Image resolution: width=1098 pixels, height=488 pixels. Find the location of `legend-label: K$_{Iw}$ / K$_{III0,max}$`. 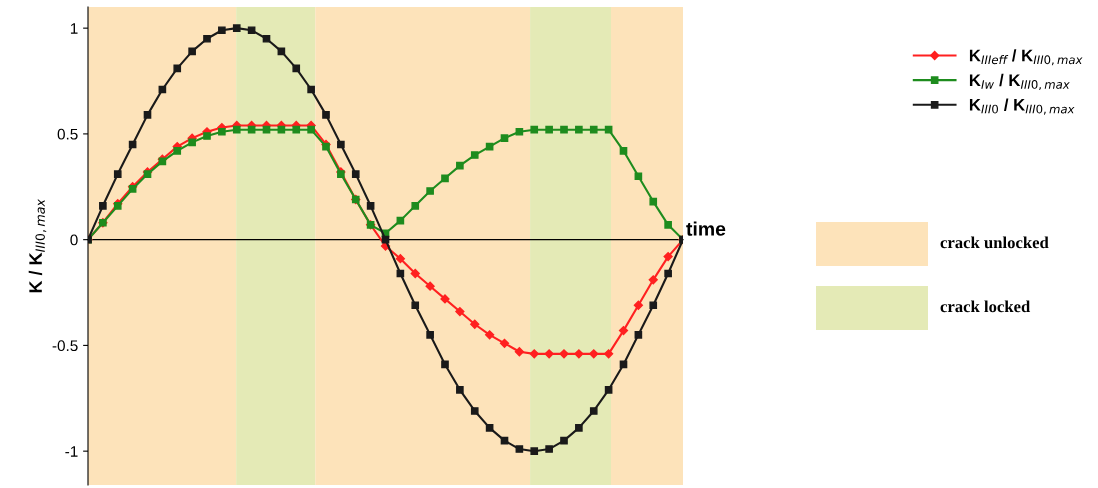

legend-label: K$_{Iw}$ / K$_{III0,max}$ is located at coordinates (1019, 81).